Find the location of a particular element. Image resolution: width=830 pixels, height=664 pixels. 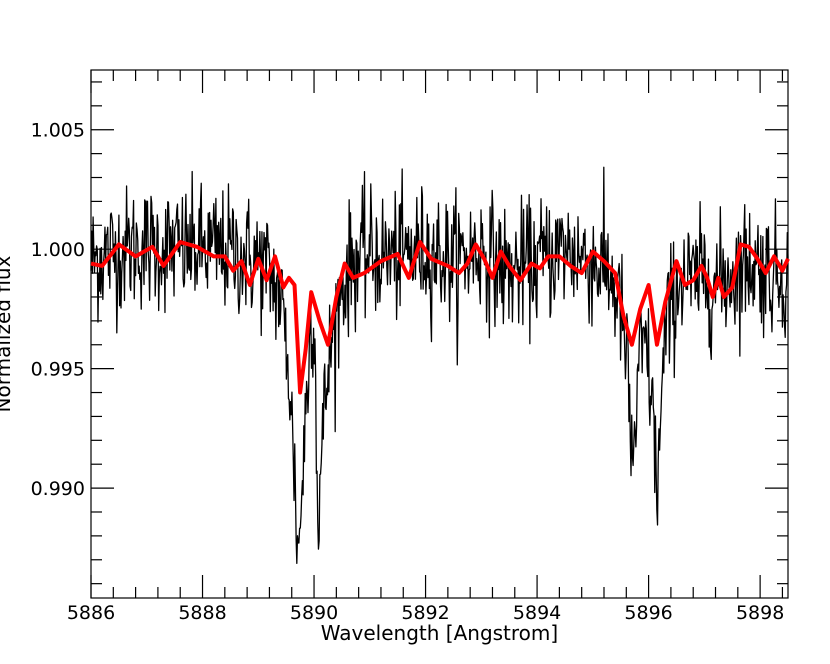

x-tick-label: 5890 is located at coordinates (314, 613).